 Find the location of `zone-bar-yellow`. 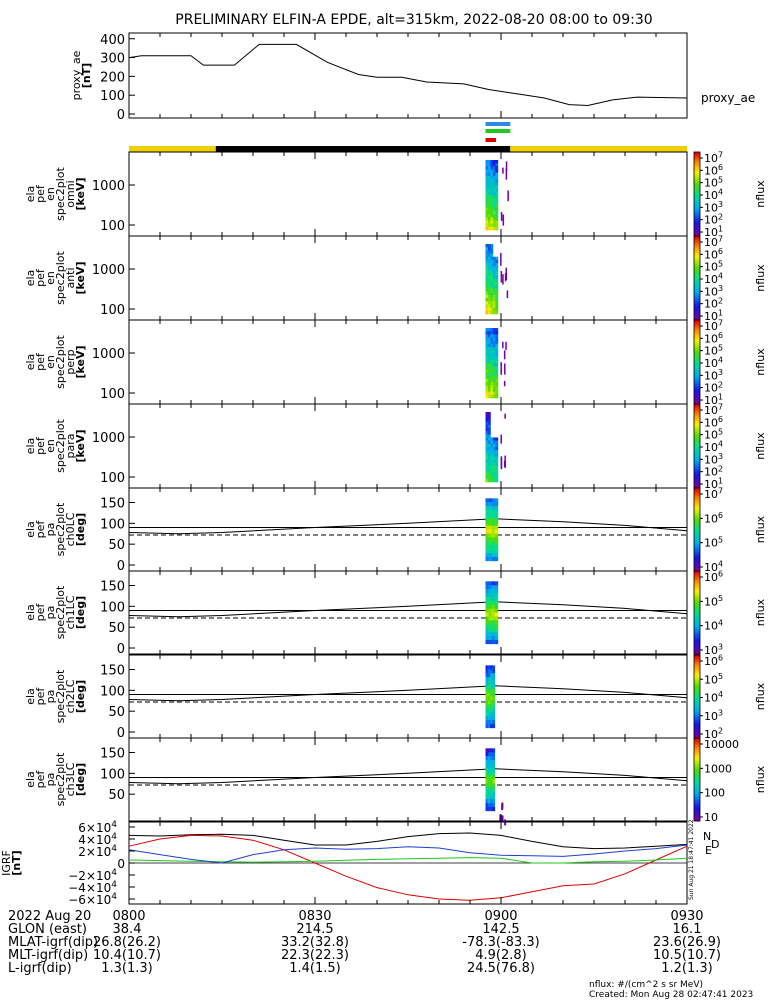

zone-bar-yellow is located at coordinates (598, 149).